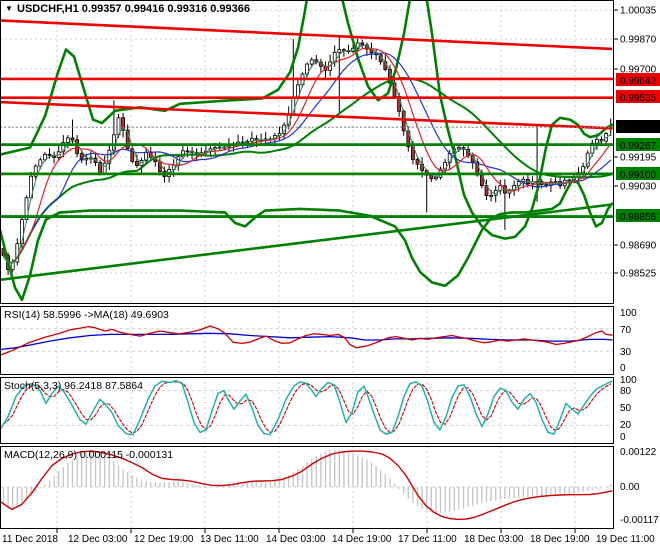  Describe the element at coordinates (164, 539) in the screenshot. I see `time-axis-label: 12 Dec 19:00` at that location.